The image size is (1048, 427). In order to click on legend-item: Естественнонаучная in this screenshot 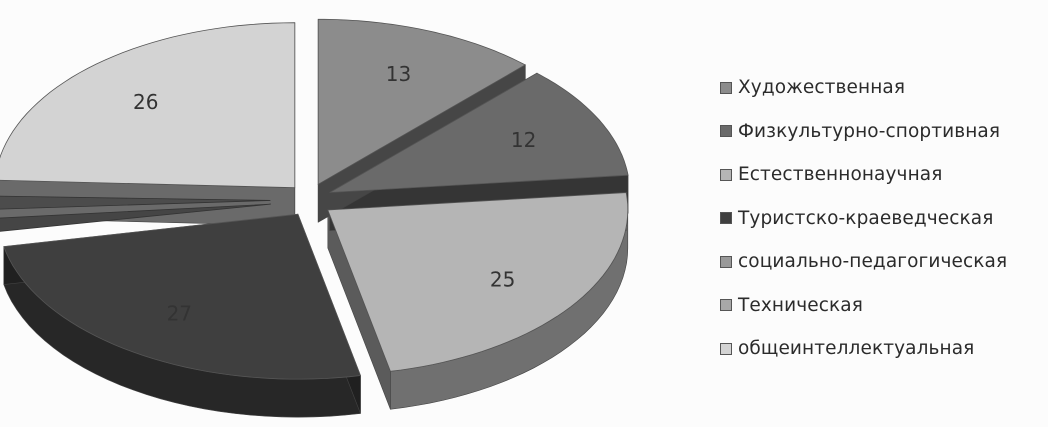, I will do `click(883, 175)`.